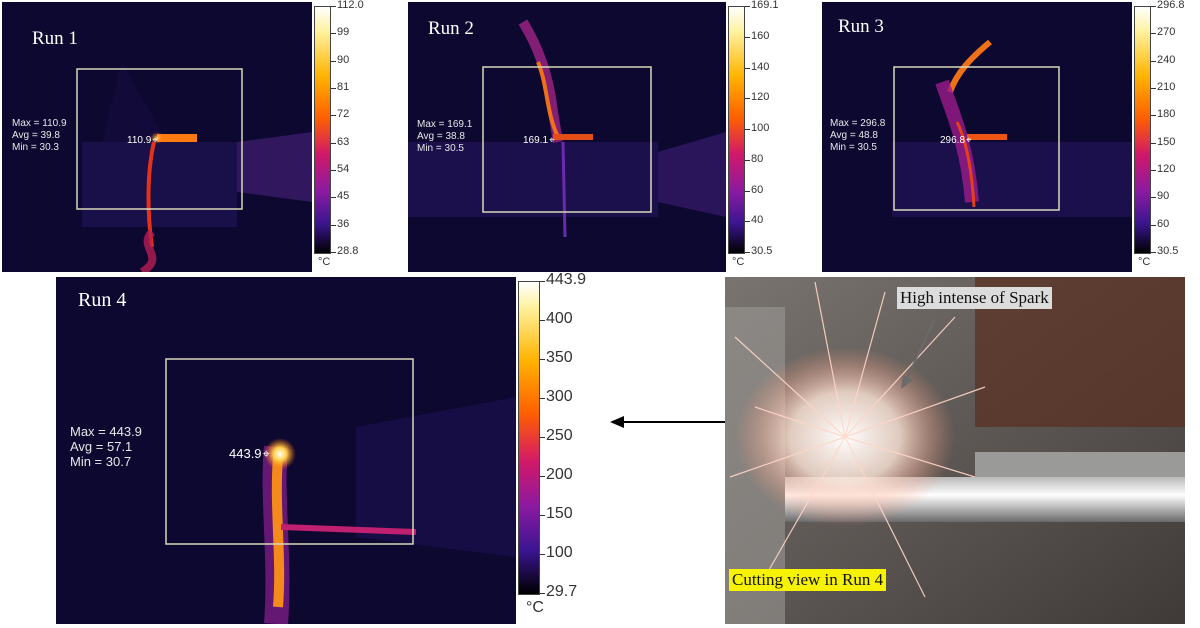 The height and width of the screenshot is (628, 1200). Describe the element at coordinates (974, 298) in the screenshot. I see `spark-callout: High intense of Spark` at that location.